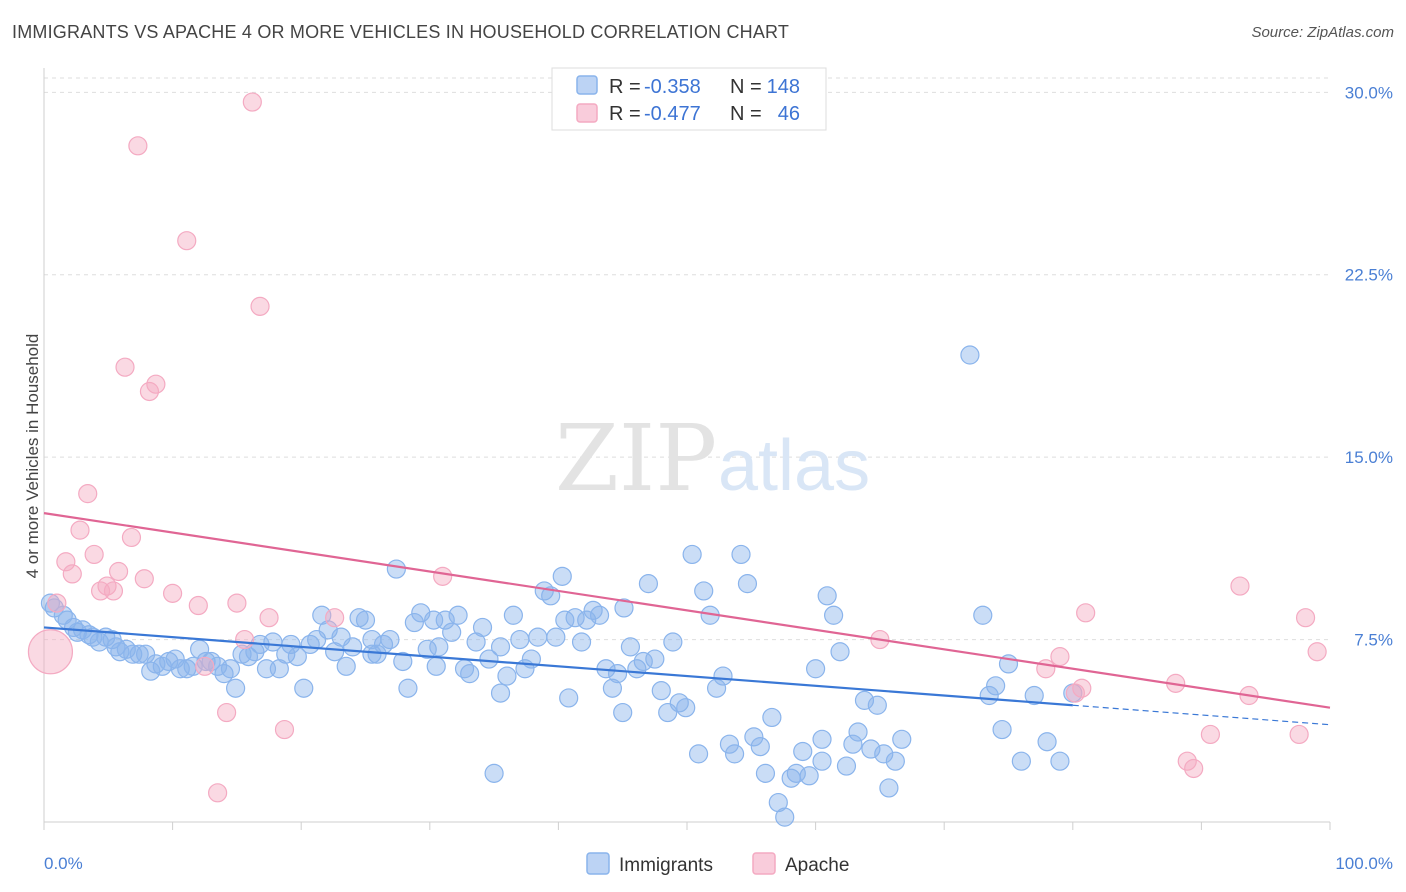 The height and width of the screenshot is (892, 1406). What do you see at coordinates (558, 666) in the screenshot?
I see `trend-line-immigrants` at bounding box center [558, 666].